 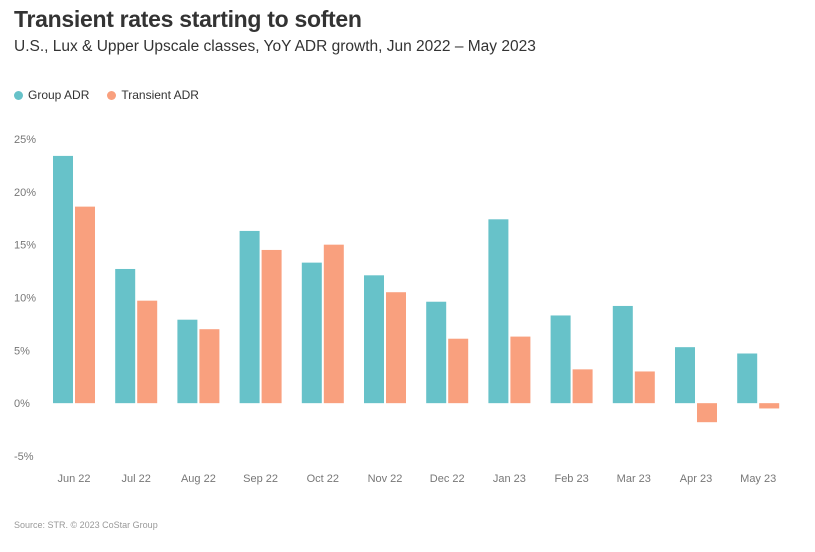 I want to click on legend-label-group: Group ADR, so click(x=59, y=95).